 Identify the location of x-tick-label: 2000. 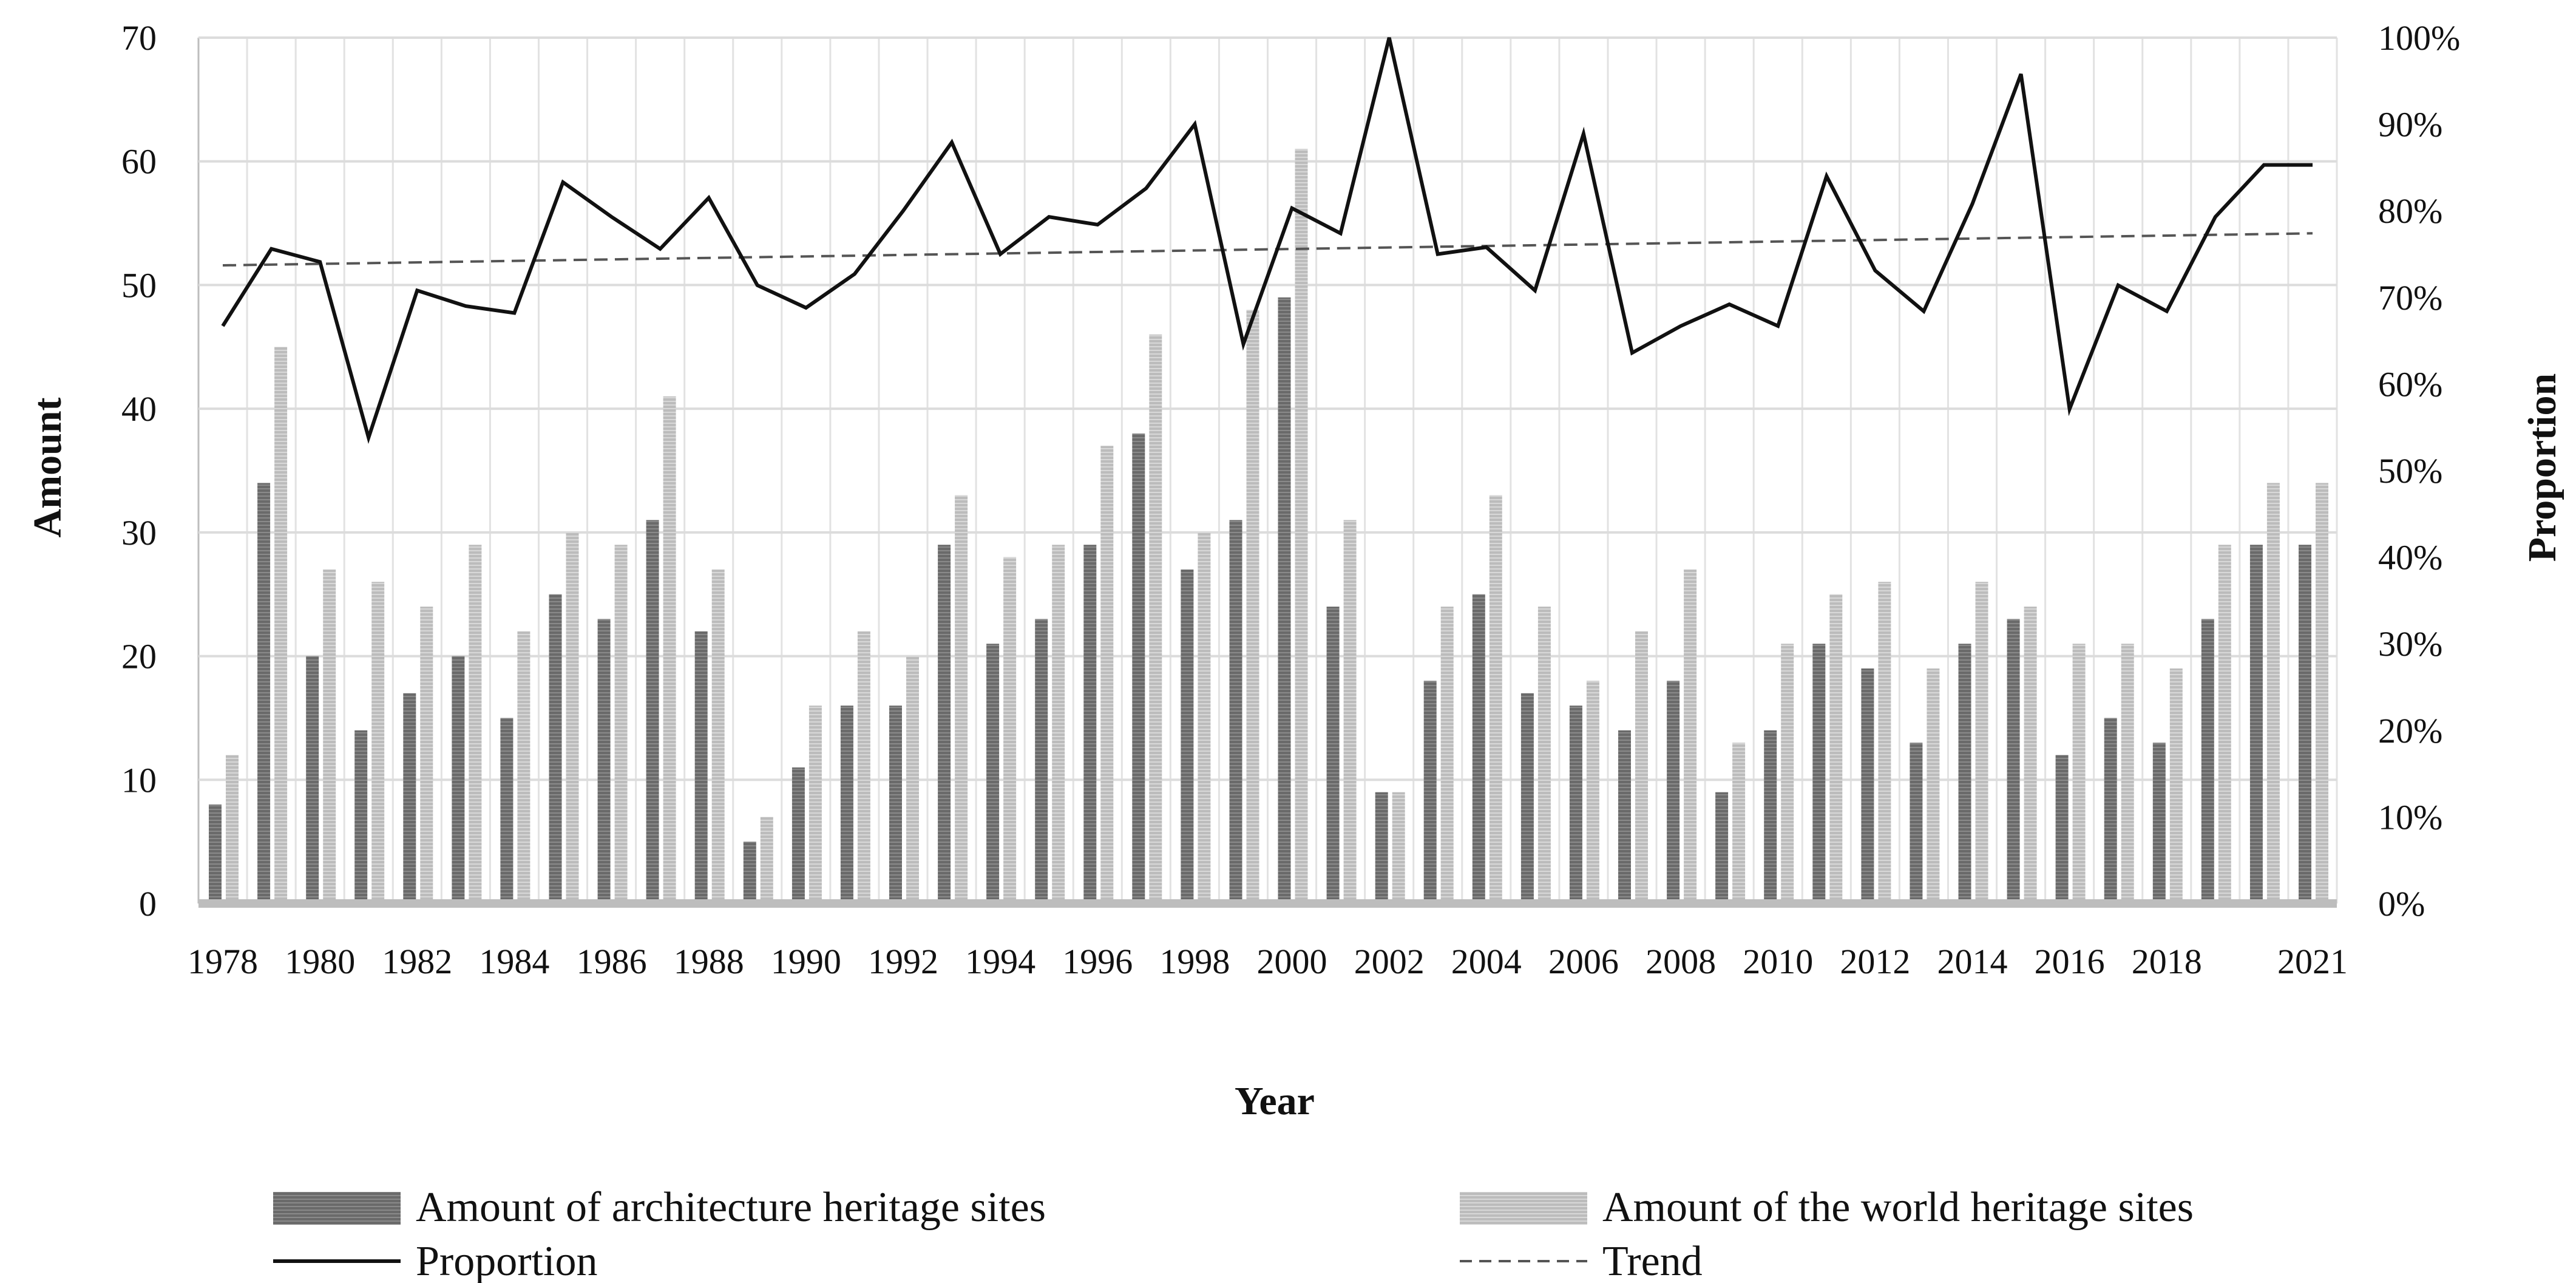
(1292, 961).